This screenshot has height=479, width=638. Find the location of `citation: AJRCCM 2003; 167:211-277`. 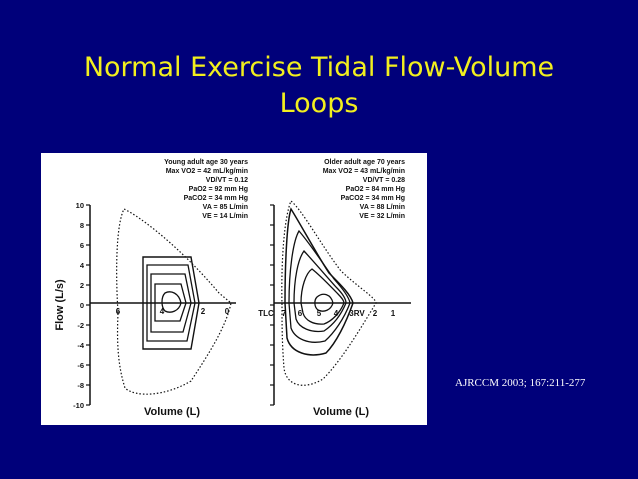

citation: AJRCCM 2003; 167:211-277 is located at coordinates (520, 383).